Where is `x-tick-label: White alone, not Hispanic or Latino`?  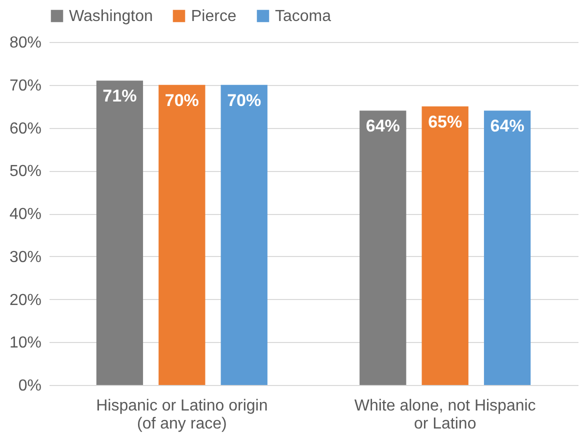 x-tick-label: White alone, not Hispanic or Latino is located at coordinates (445, 415).